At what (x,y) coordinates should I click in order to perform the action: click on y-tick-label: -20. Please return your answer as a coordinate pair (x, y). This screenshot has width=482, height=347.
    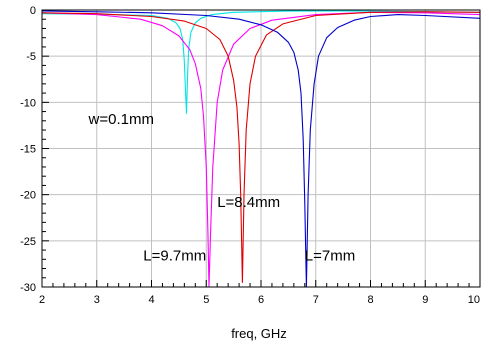
    Looking at the image, I should click on (28, 196).